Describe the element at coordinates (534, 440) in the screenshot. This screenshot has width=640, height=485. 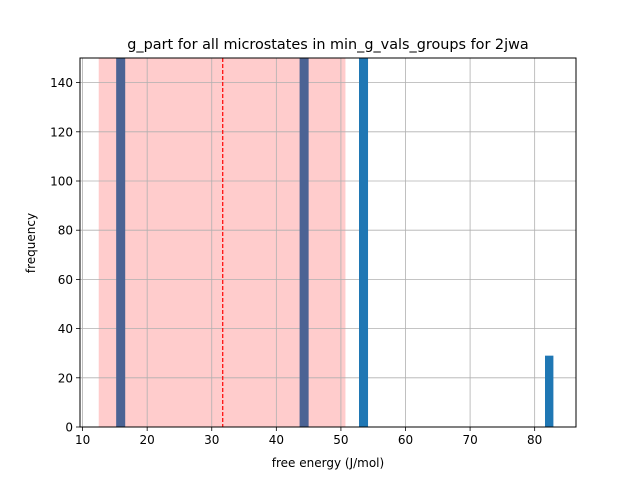
I see `x-tick-label: 80` at that location.